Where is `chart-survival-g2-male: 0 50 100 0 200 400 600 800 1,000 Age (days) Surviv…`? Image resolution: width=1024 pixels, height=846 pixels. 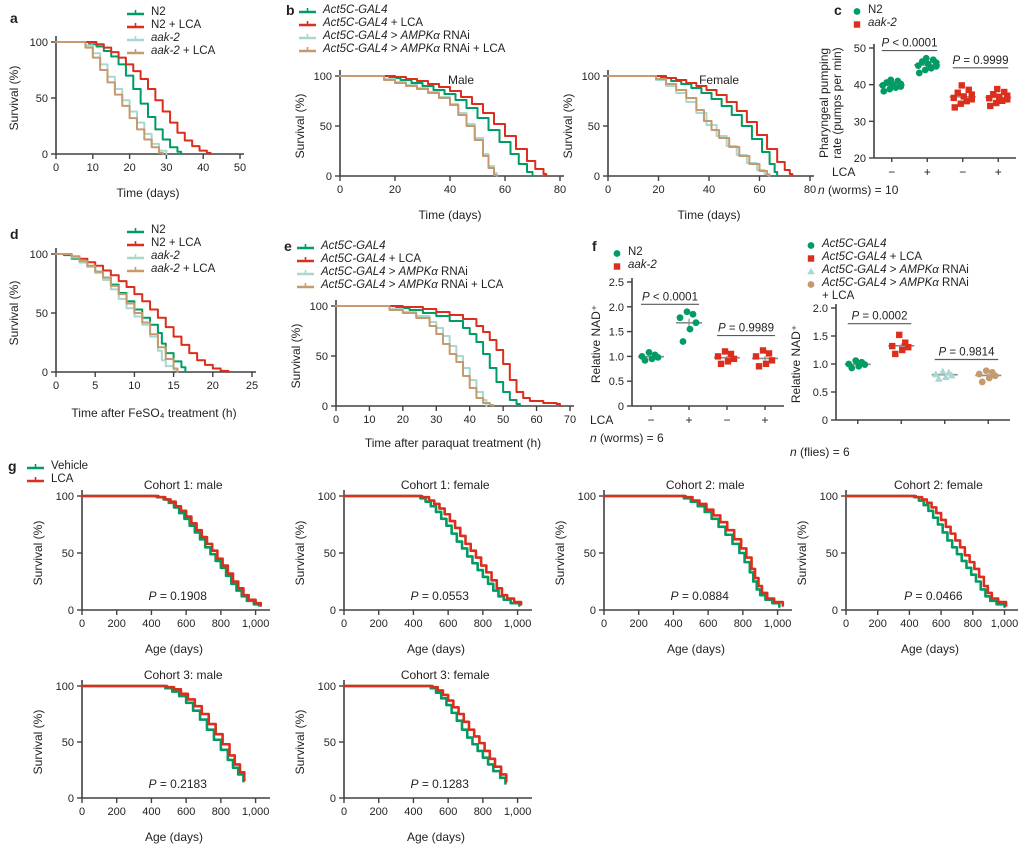 chart-survival-g2-male: 0 50 100 0 200 400 600 800 1,000 Age (days) Surviv… is located at coordinates (674, 567).